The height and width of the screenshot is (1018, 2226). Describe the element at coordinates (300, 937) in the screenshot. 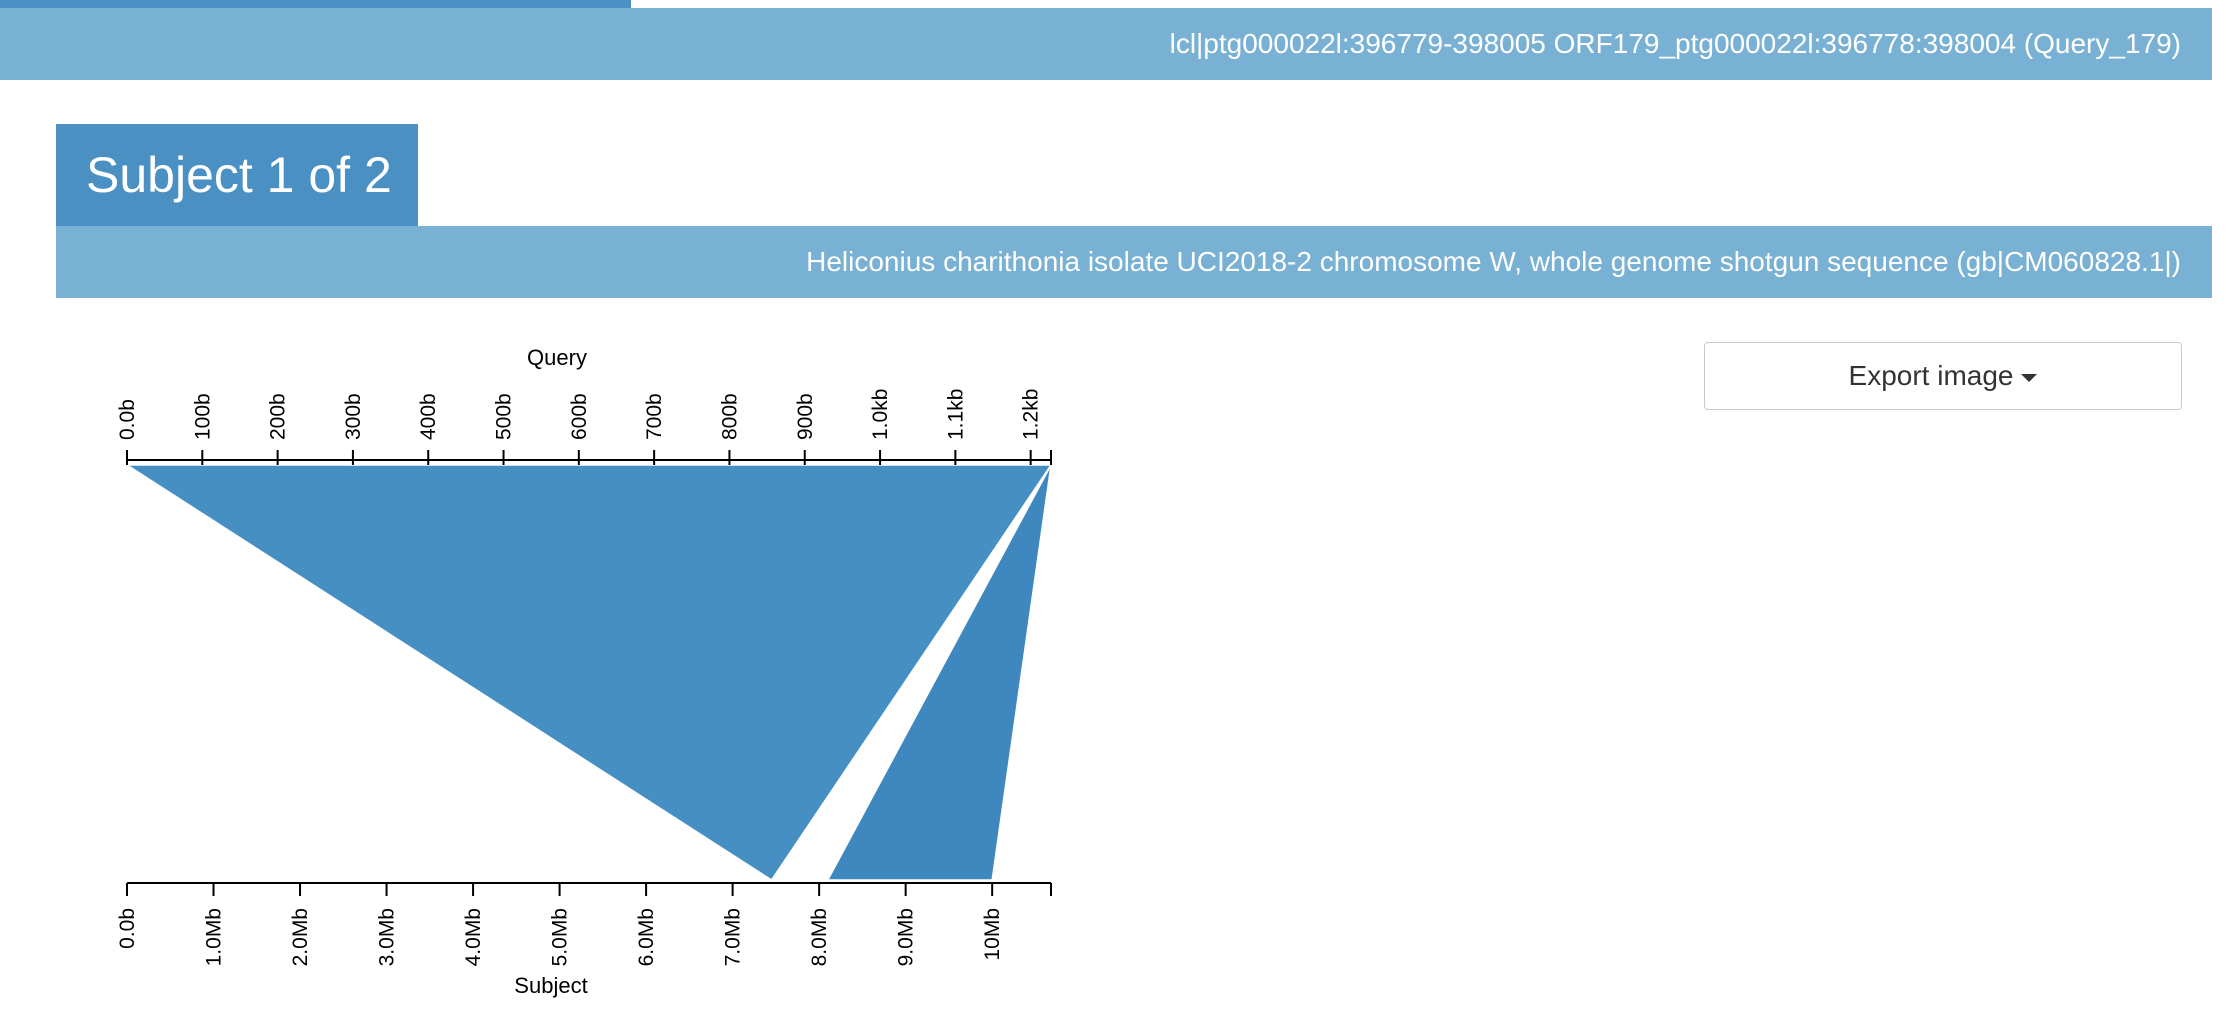

I see `subject-tick-label: 2.0Mb` at that location.